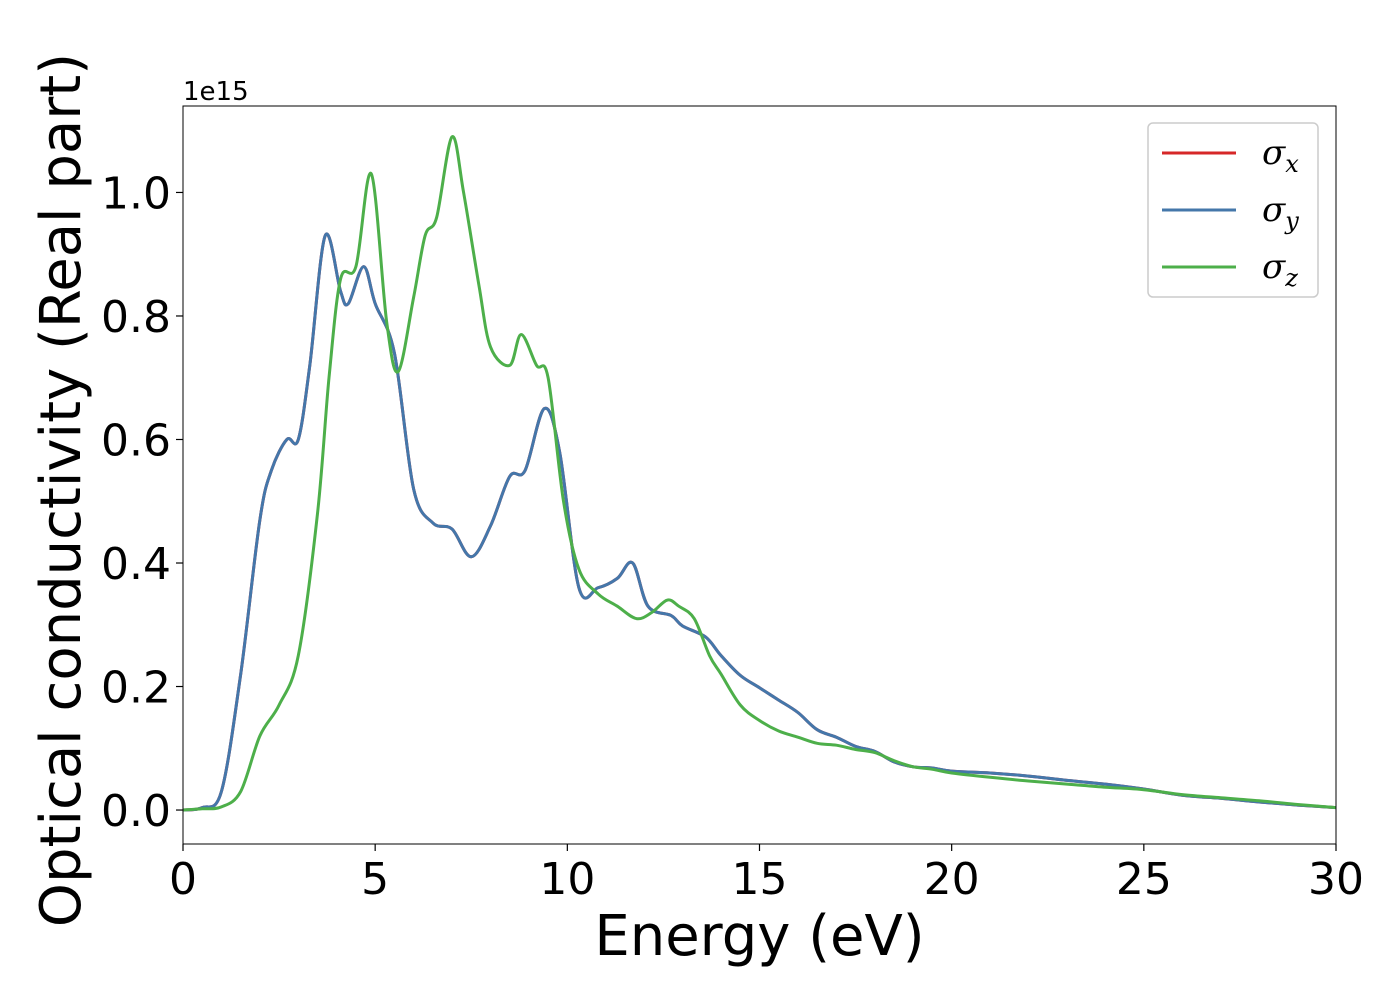 The height and width of the screenshot is (1000, 1400). Describe the element at coordinates (1280, 212) in the screenshot. I see `legend-label-y: σy` at that location.